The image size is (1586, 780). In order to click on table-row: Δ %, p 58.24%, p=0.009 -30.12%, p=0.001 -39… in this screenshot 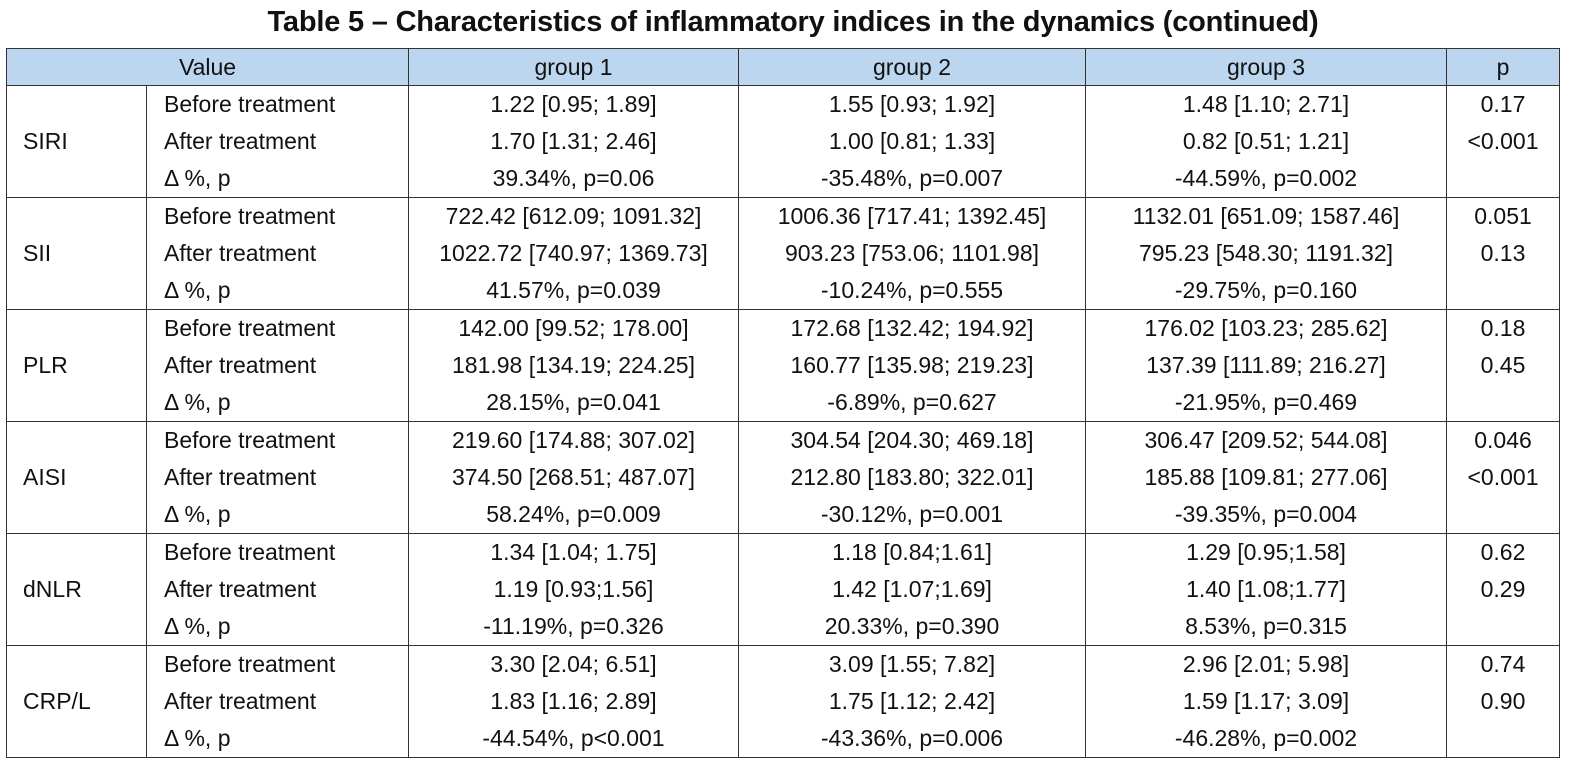, I will do `click(783, 515)`.